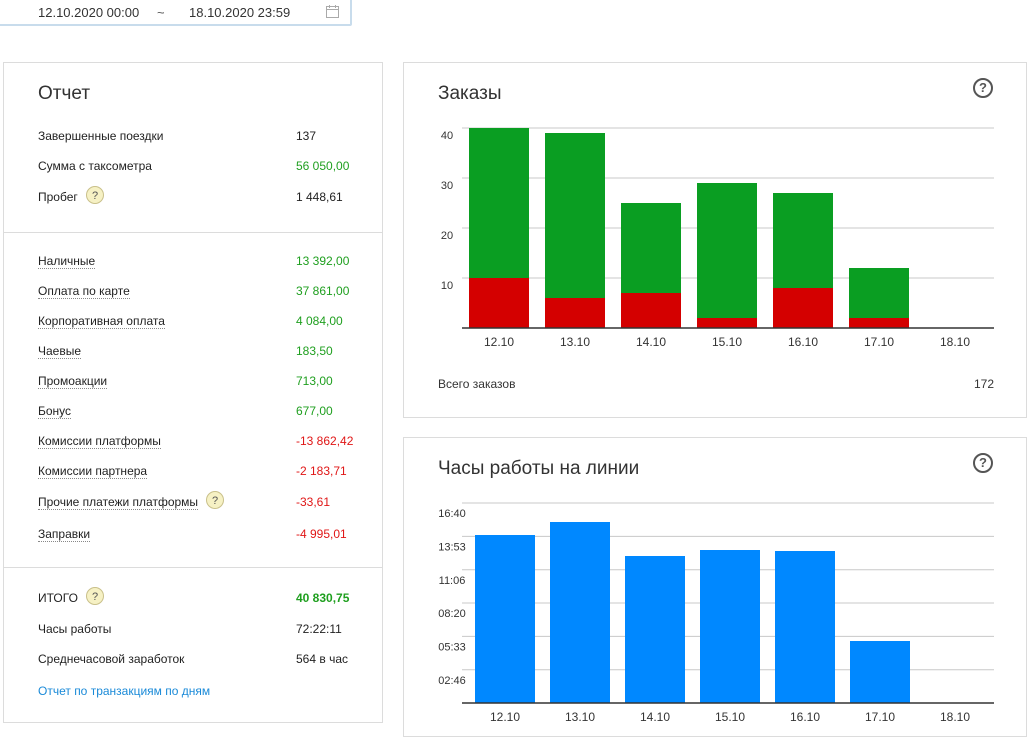 Image resolution: width=1036 pixels, height=737 pixels. What do you see at coordinates (313, 502) in the screenshot?
I see `row-value: -33,61` at bounding box center [313, 502].